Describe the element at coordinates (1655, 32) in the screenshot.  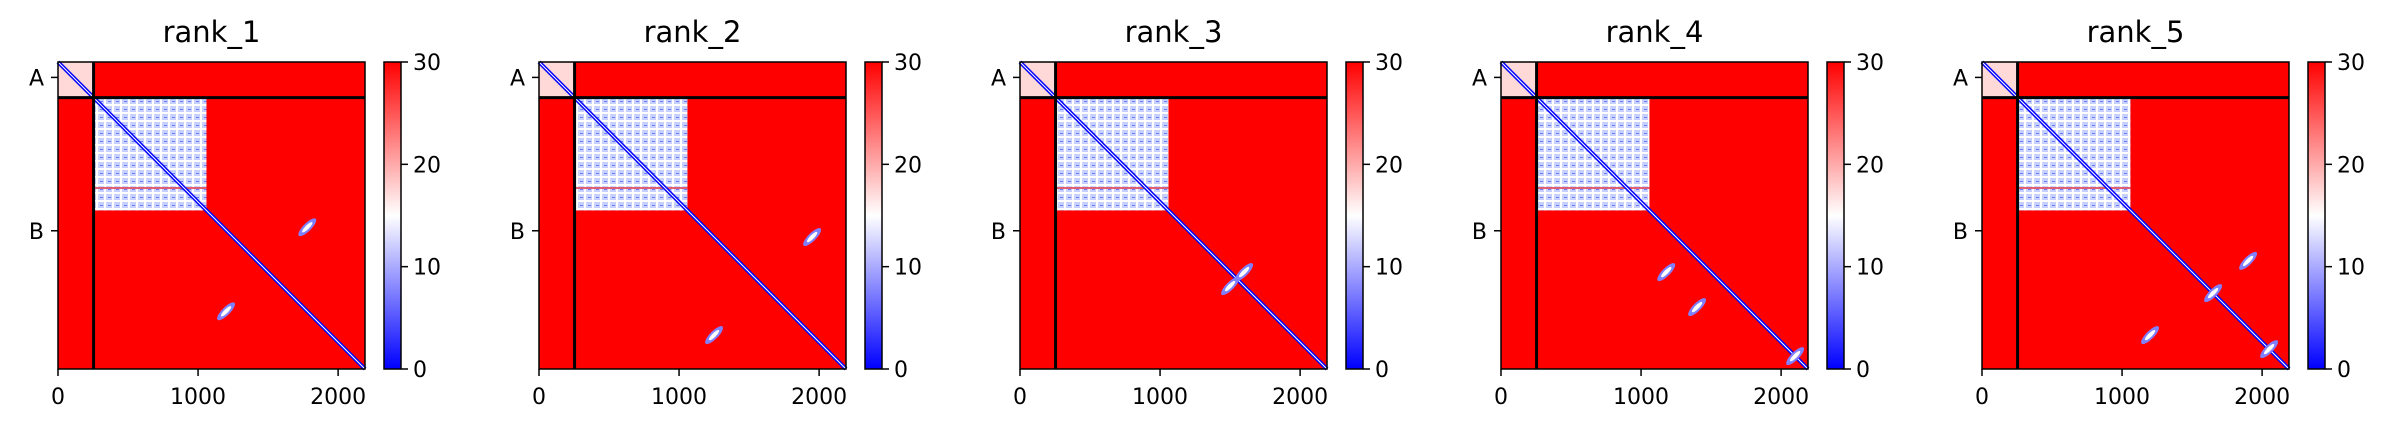
I see `chart-title: rank_4` at that location.